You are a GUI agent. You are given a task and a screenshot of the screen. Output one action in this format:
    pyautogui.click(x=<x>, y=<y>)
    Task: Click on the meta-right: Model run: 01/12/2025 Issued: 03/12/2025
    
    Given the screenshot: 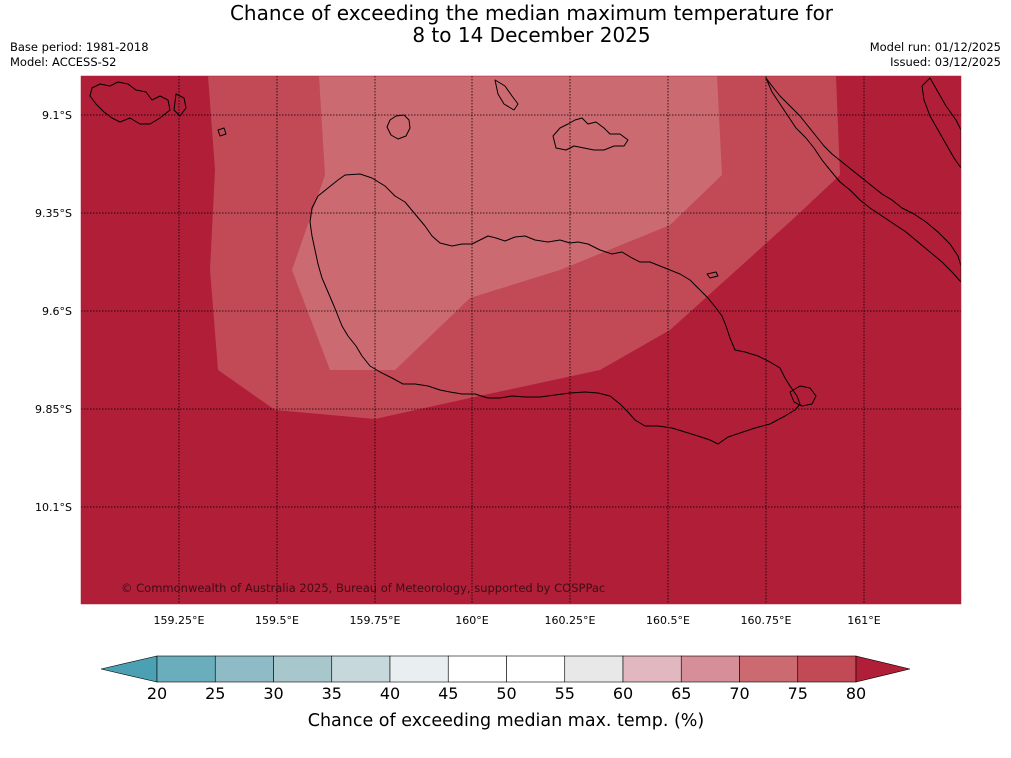 What is the action you would take?
    pyautogui.click(x=935, y=55)
    